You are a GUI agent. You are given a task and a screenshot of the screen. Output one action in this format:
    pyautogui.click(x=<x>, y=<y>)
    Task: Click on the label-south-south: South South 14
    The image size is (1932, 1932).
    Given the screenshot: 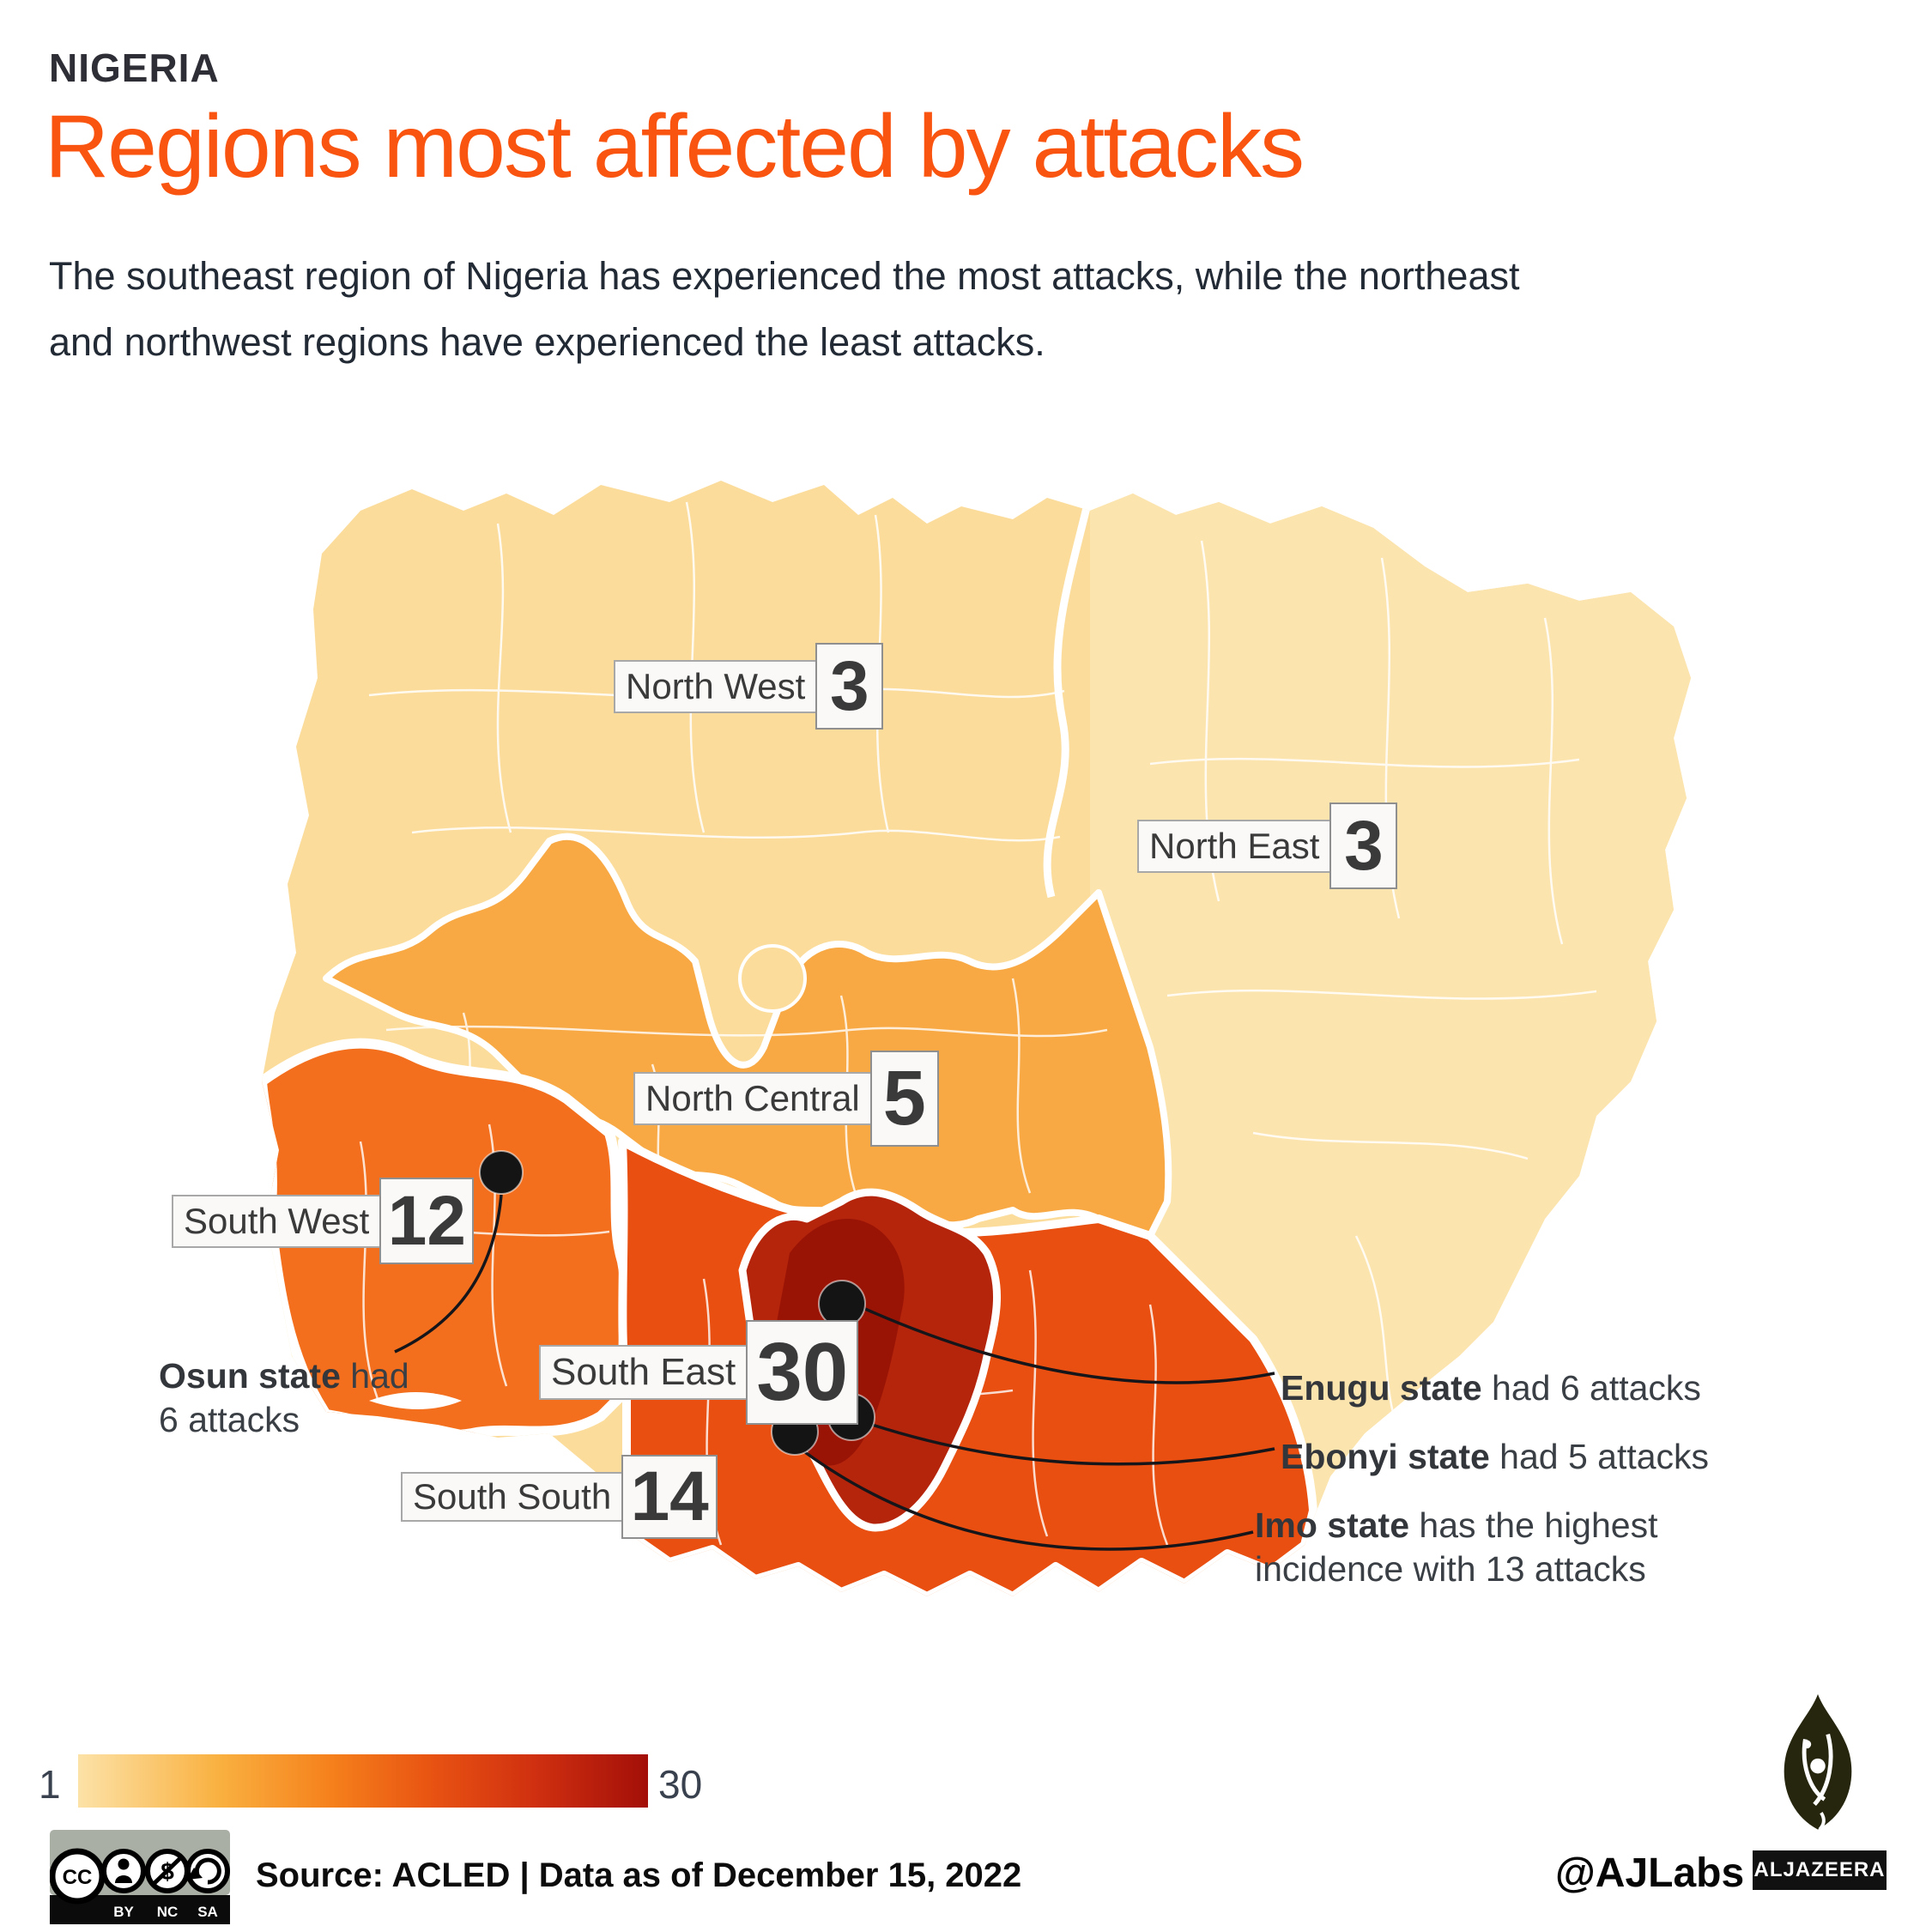 What is the action you would take?
    pyautogui.click(x=560, y=1497)
    